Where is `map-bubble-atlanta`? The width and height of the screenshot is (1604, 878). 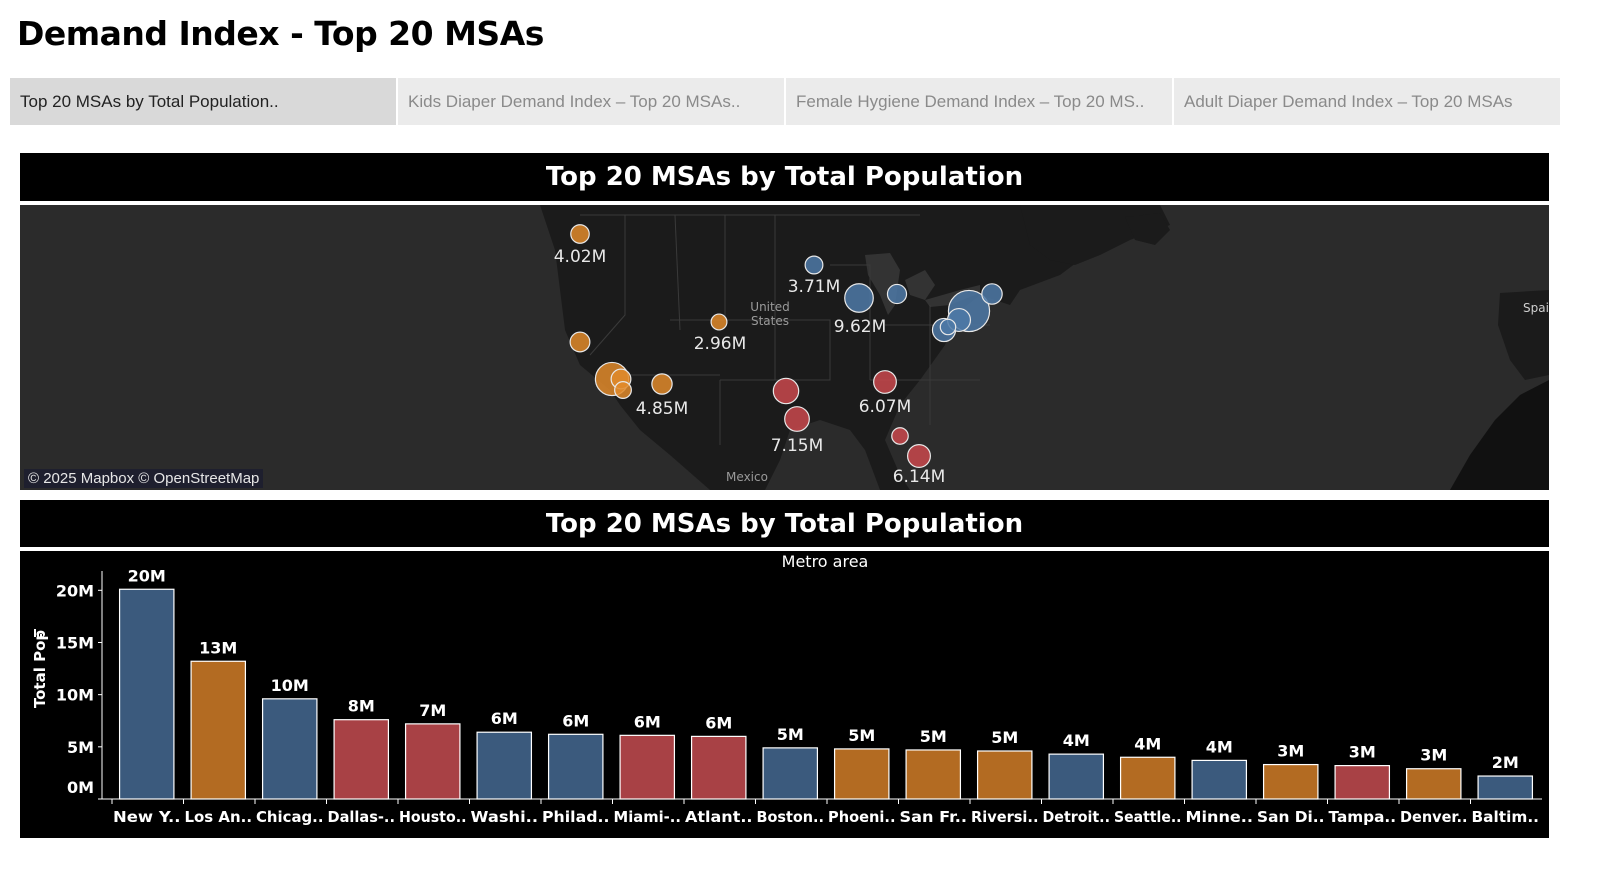 map-bubble-atlanta is located at coordinates (885, 382).